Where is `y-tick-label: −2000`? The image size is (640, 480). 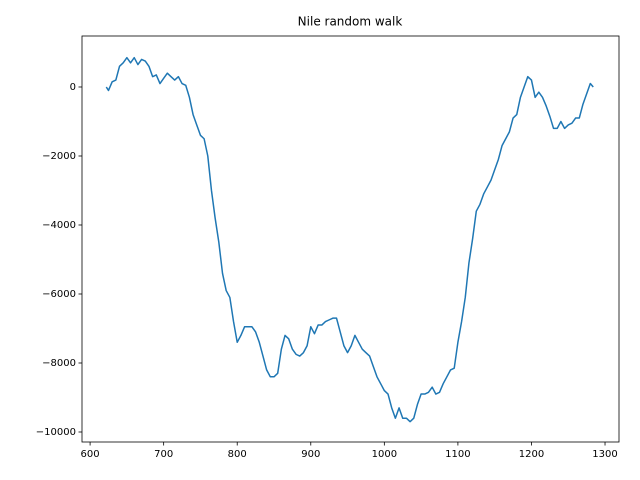 y-tick-label: −2000 is located at coordinates (59, 156).